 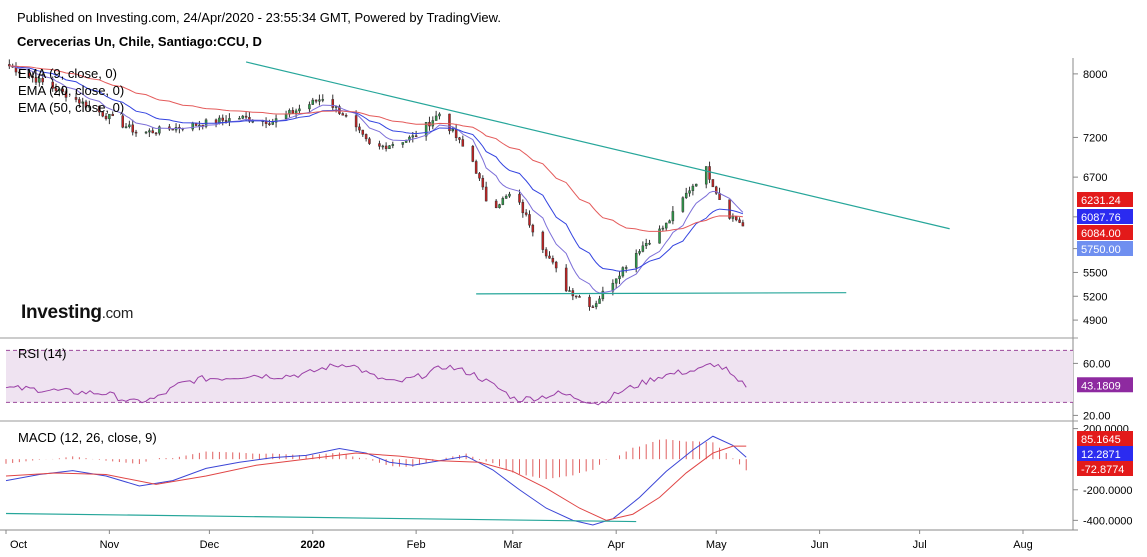 I want to click on macd-tick-label: -200.0000, so click(x=1108, y=491).